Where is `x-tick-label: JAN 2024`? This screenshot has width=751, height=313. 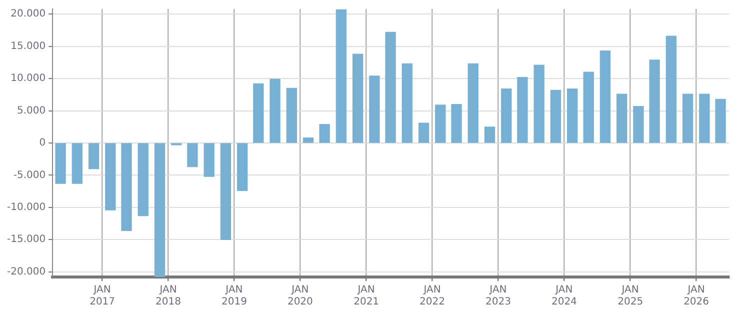 x-tick-label: JAN 2024 is located at coordinates (564, 296).